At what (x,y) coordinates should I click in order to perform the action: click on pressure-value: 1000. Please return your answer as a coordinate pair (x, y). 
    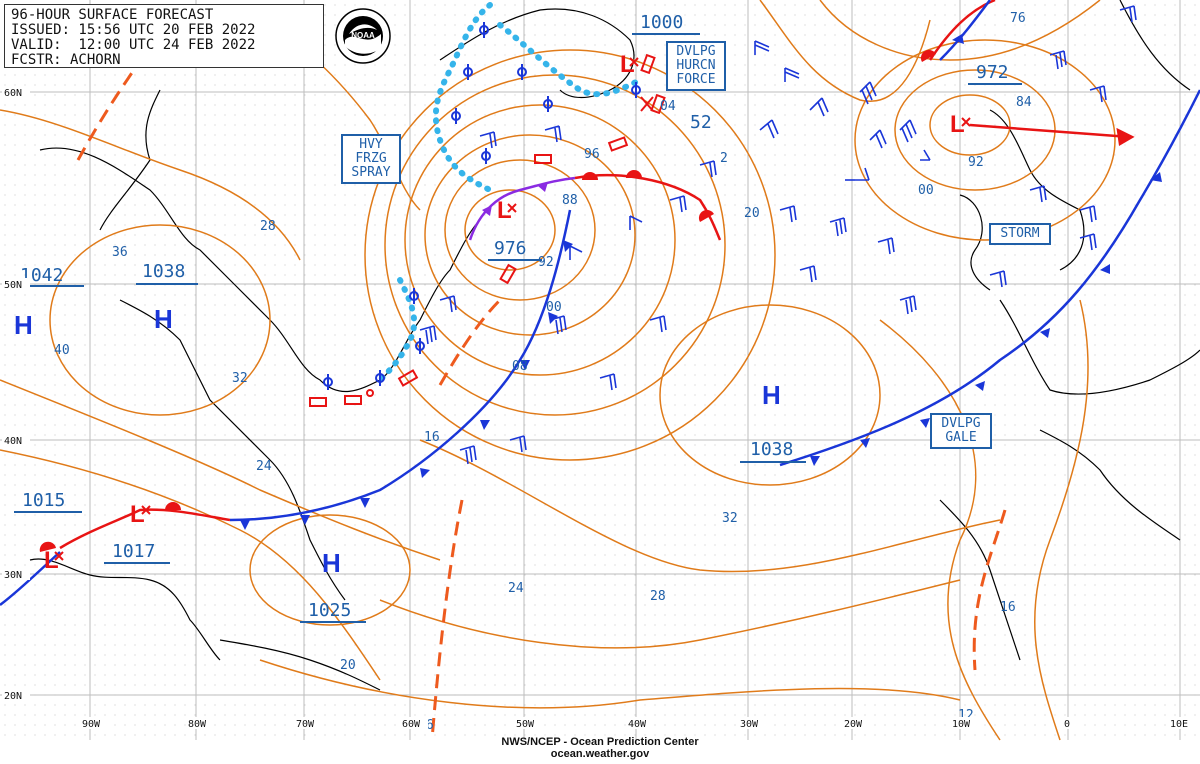
    Looking at the image, I should click on (661, 22).